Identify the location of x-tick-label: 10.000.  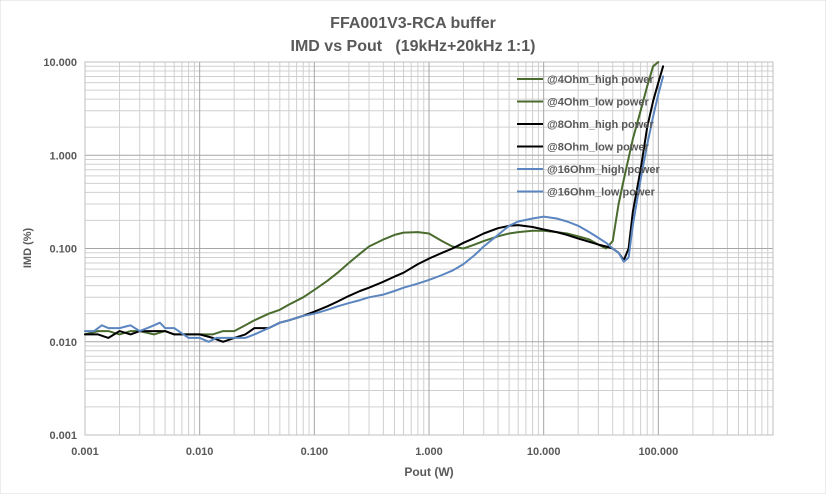
(544, 452).